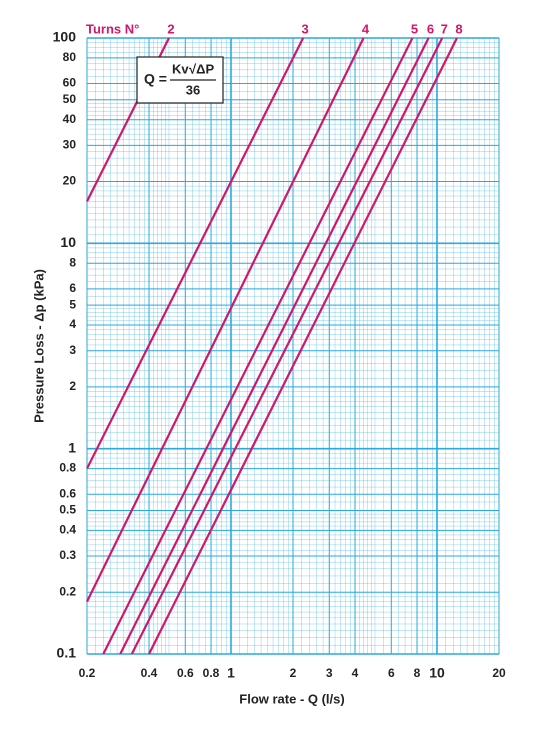 The width and height of the screenshot is (547, 730). I want to click on y-tick-label: 0.6, so click(67, 493).